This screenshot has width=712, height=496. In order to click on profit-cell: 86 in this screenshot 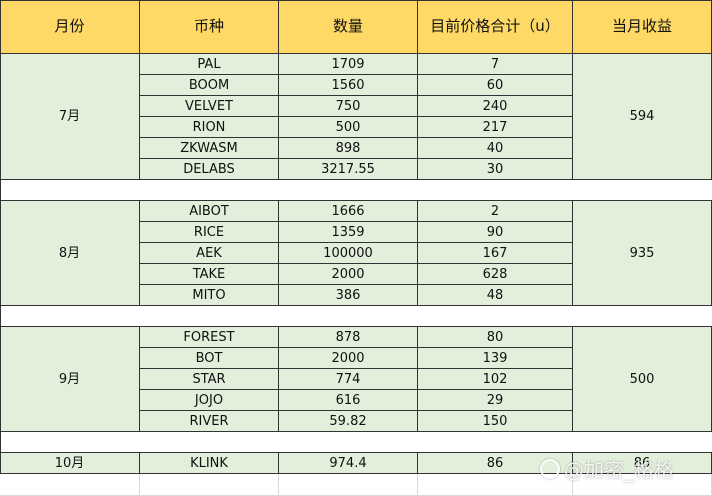, I will do `click(642, 463)`.